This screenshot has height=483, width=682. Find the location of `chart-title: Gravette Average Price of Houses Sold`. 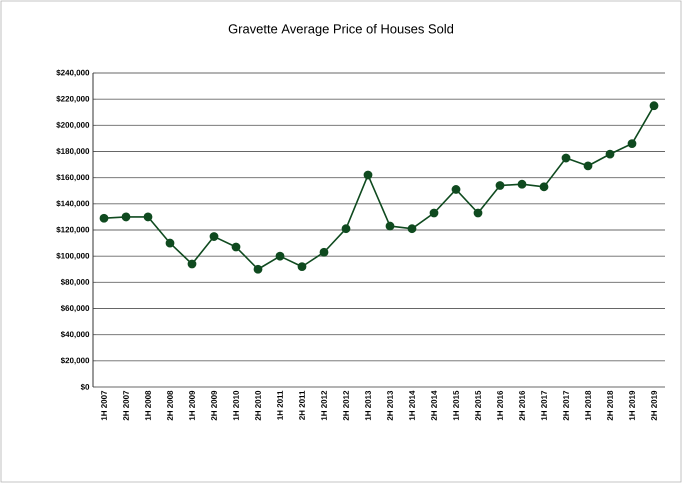

chart-title: Gravette Average Price of Houses Sold is located at coordinates (341, 30).